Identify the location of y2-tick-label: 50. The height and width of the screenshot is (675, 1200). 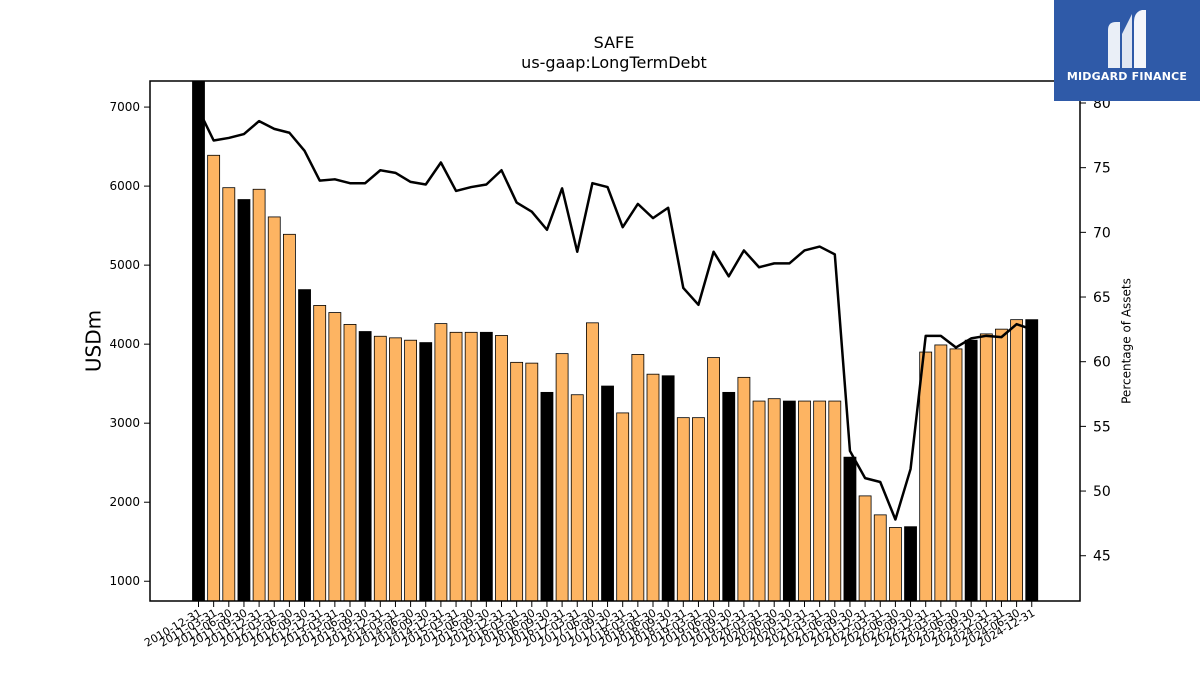
(1102, 492).